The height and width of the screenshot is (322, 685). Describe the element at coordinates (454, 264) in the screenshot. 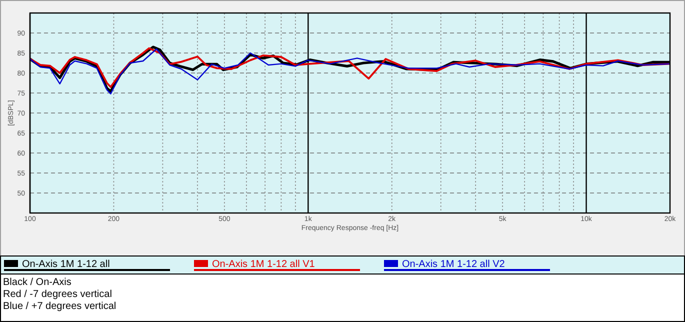

I see `legend-label: On-Axis 1M 1-12 all V2` at that location.